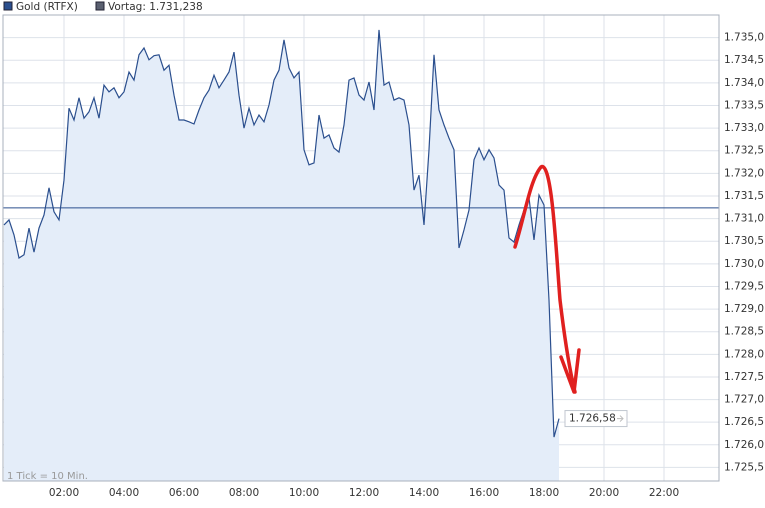 The width and height of the screenshot is (765, 508). What do you see at coordinates (620, 418) in the screenshot?
I see `value-label-arrow` at bounding box center [620, 418].